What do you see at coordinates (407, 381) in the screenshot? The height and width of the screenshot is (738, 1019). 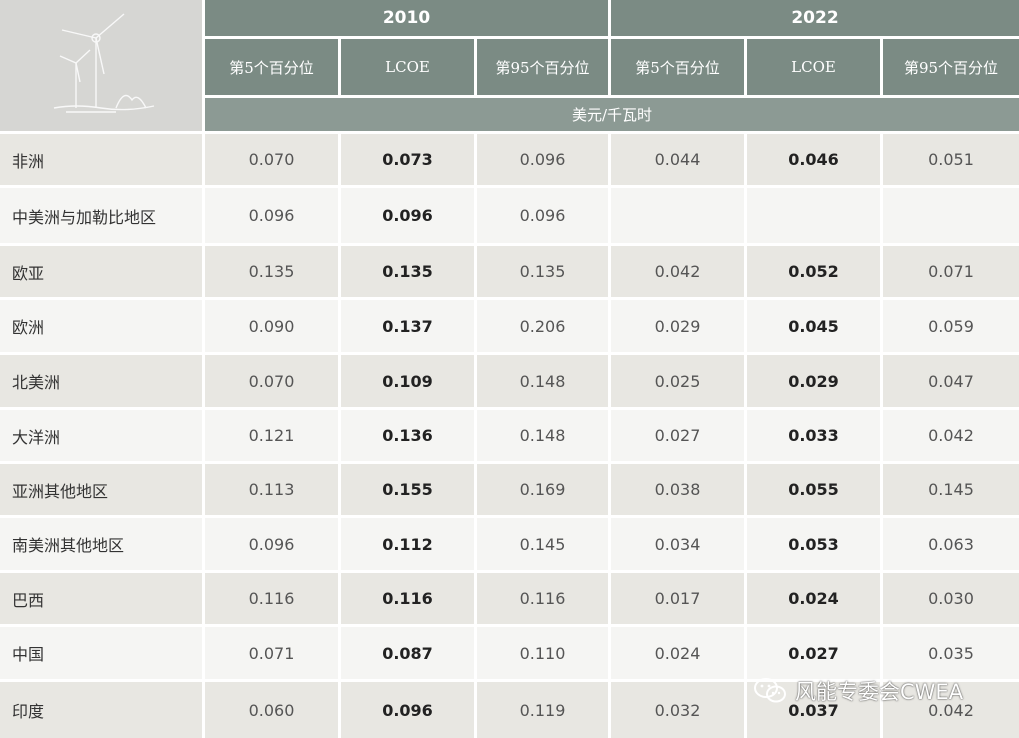 I see `table-cell: 0.109` at bounding box center [407, 381].